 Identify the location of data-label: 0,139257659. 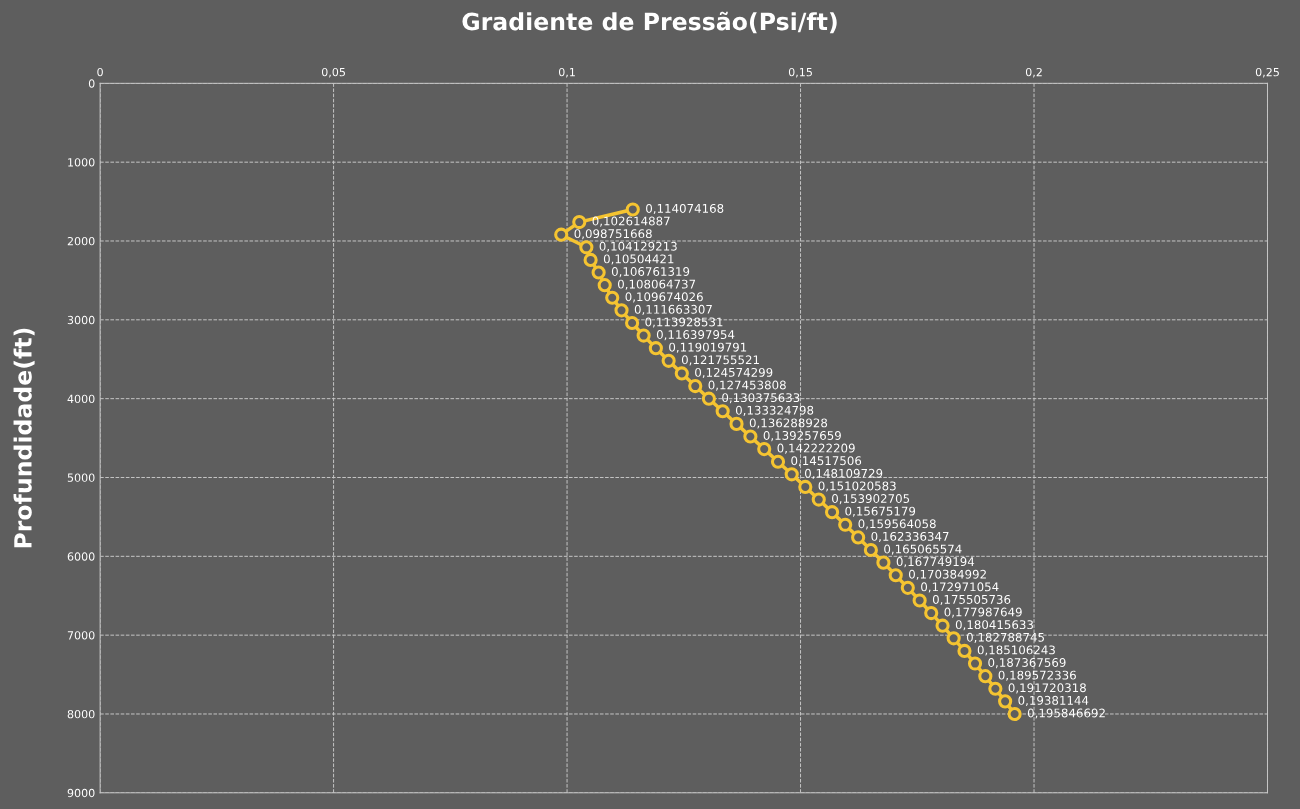
(802, 436).